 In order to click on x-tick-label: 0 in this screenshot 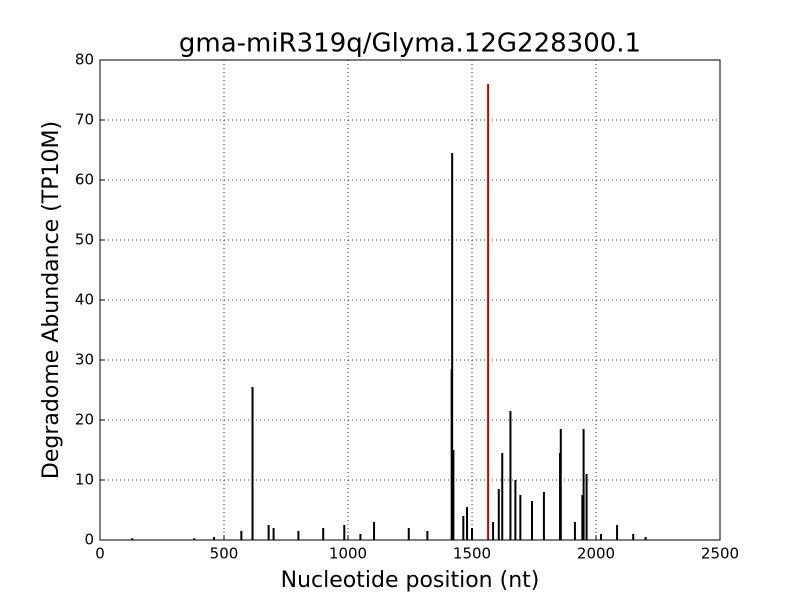, I will do `click(100, 554)`.